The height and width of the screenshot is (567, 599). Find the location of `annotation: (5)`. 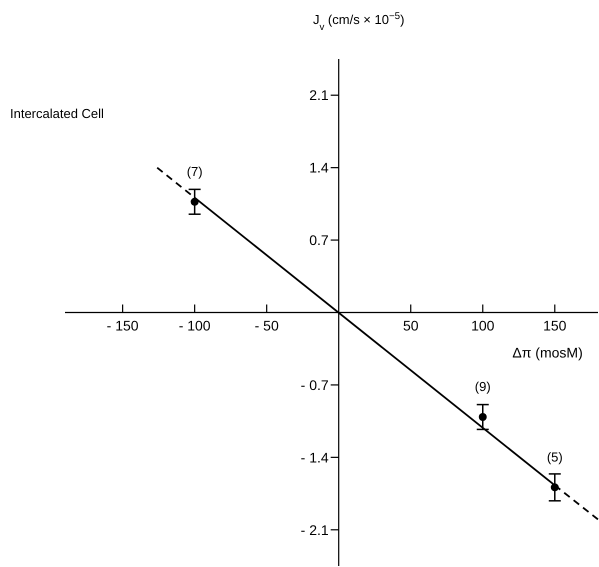

annotation: (5) is located at coordinates (554, 456).